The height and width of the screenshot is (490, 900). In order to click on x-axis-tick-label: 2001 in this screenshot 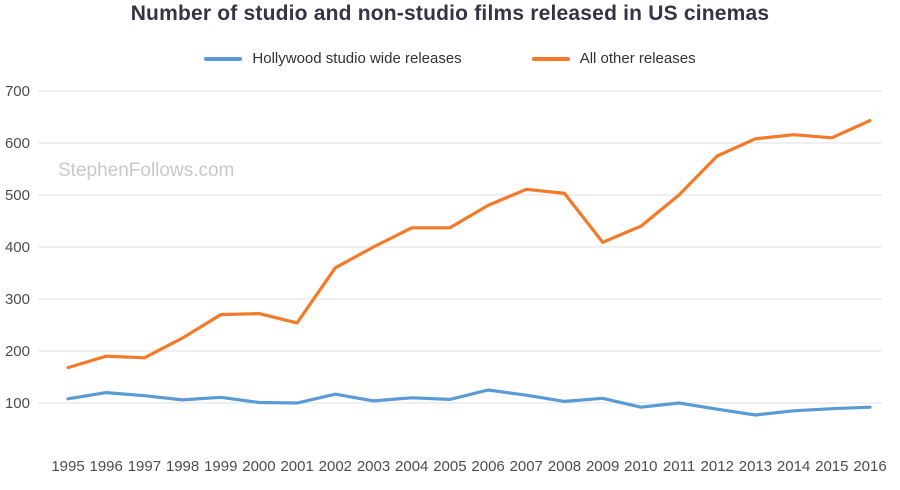, I will do `click(296, 466)`.